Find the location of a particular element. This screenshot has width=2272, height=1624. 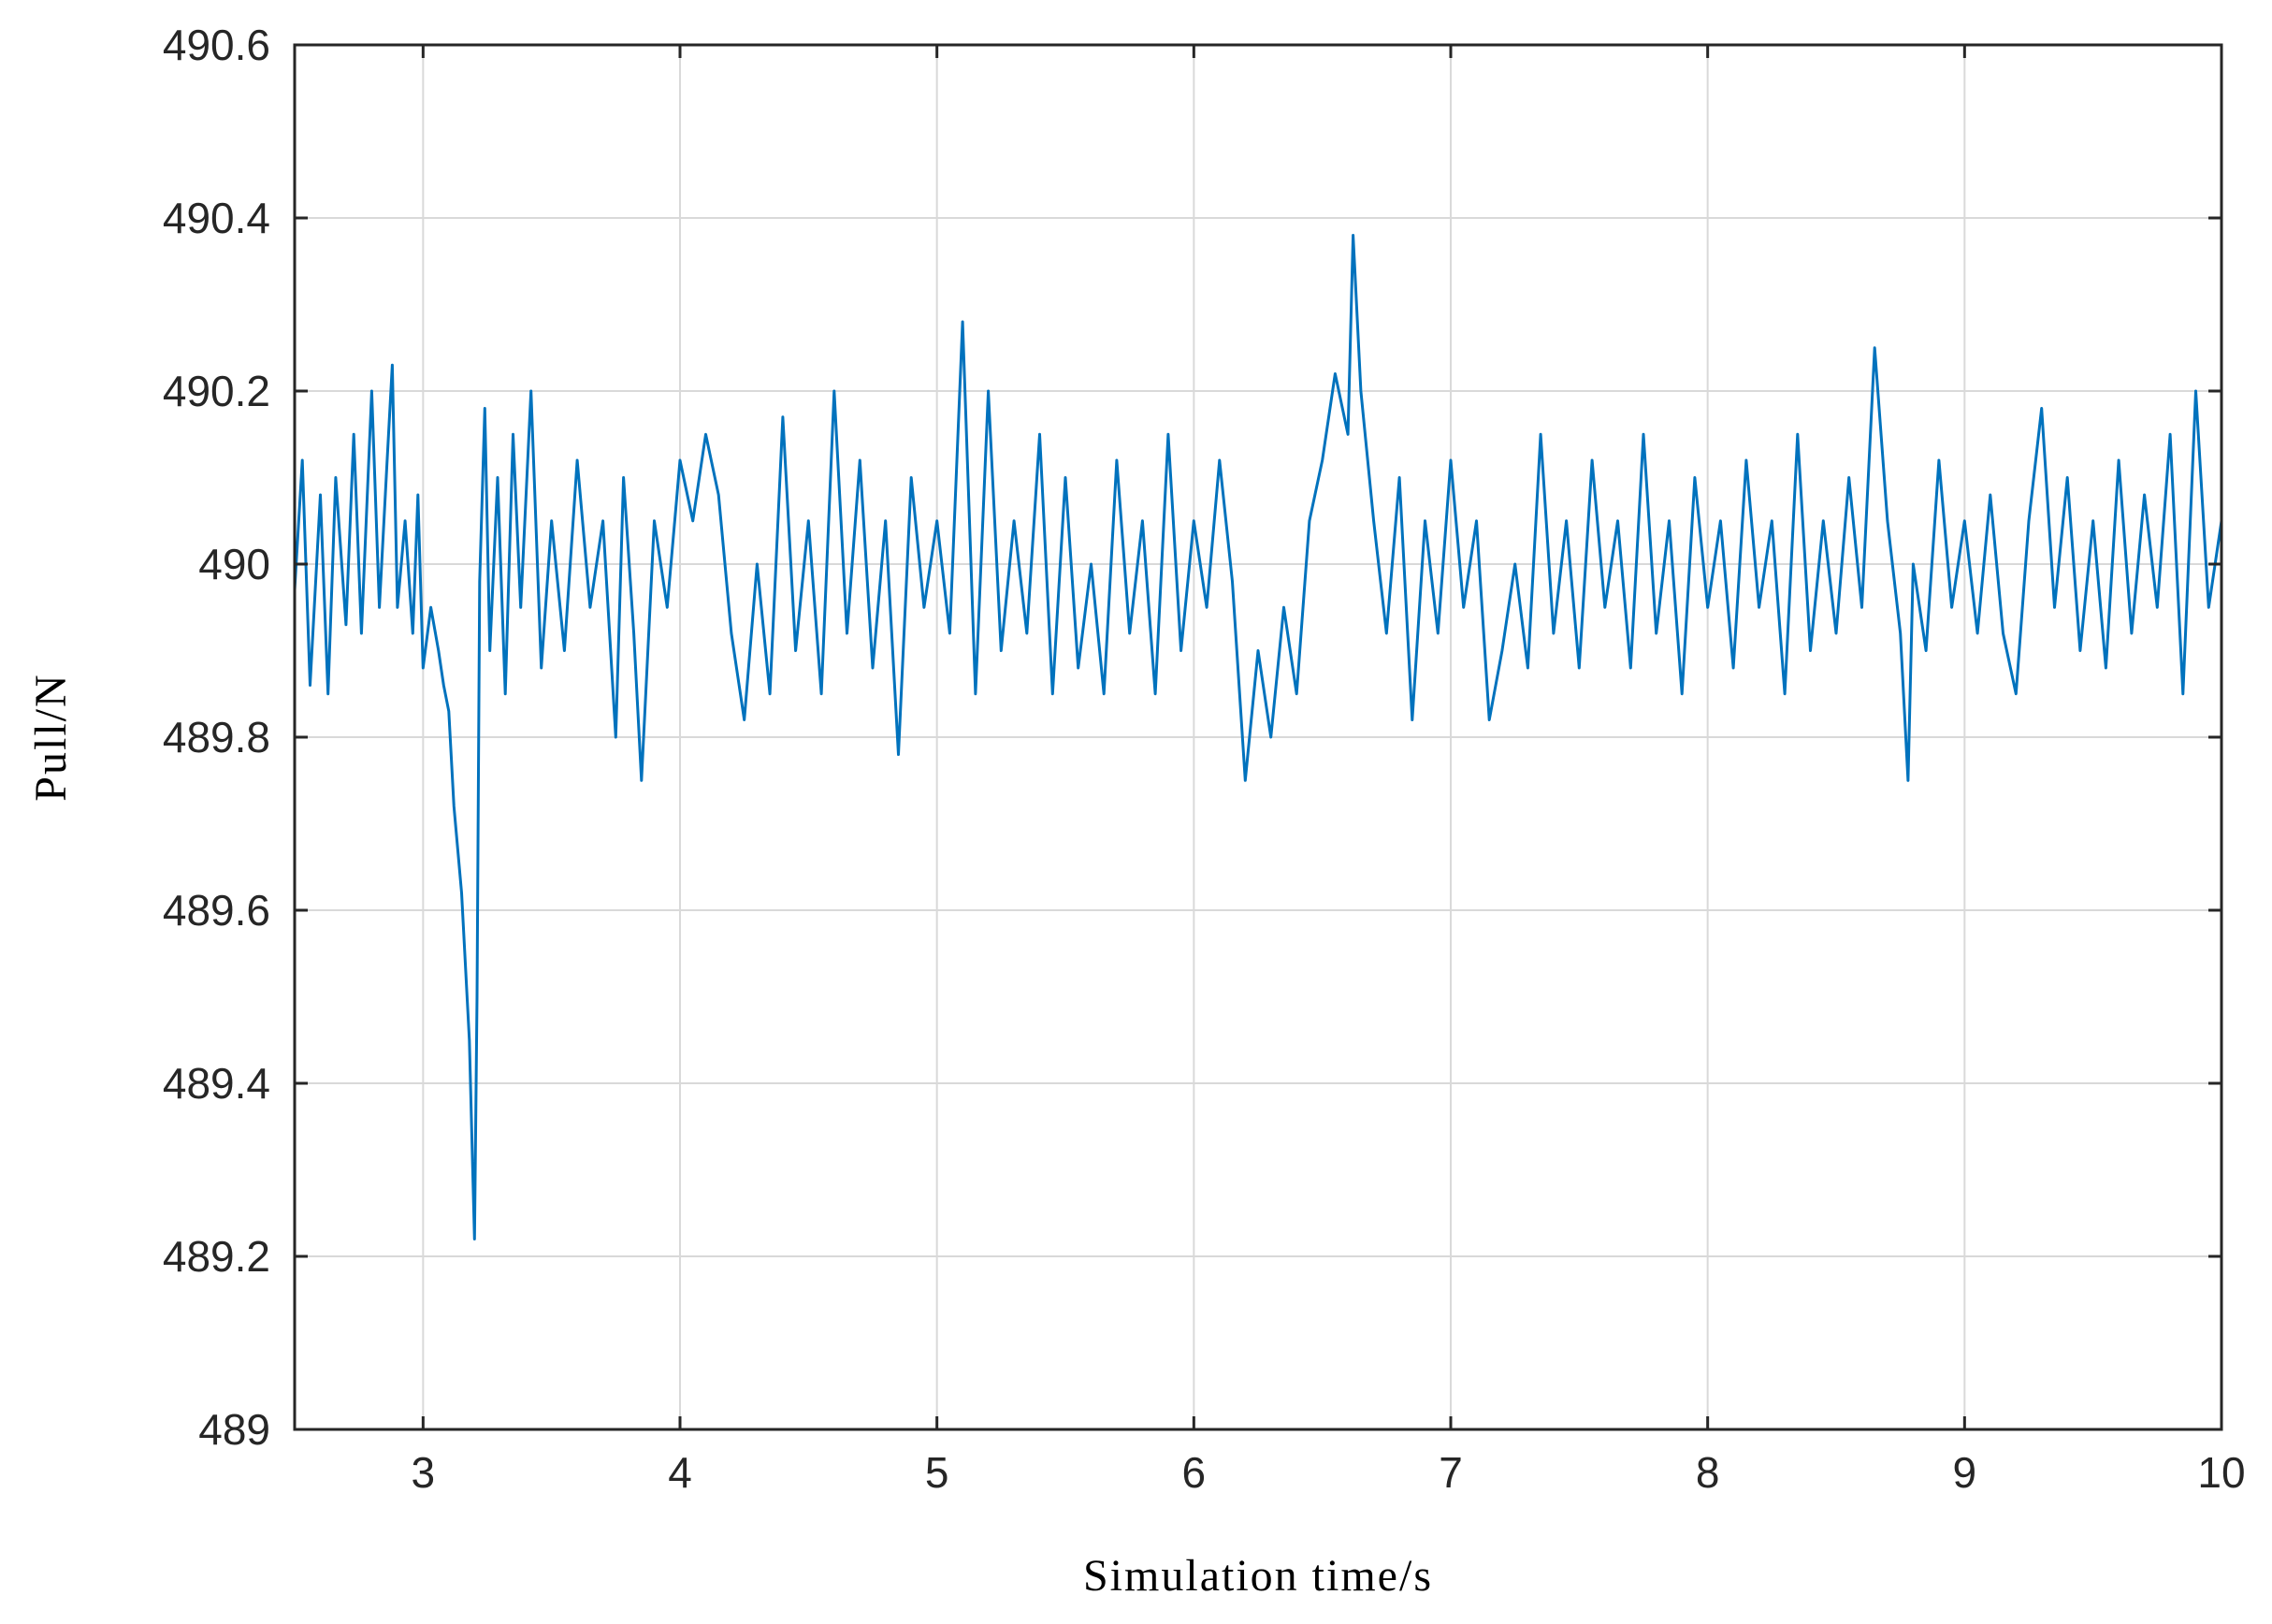

x-tick-label: 6 is located at coordinates (1194, 1472).